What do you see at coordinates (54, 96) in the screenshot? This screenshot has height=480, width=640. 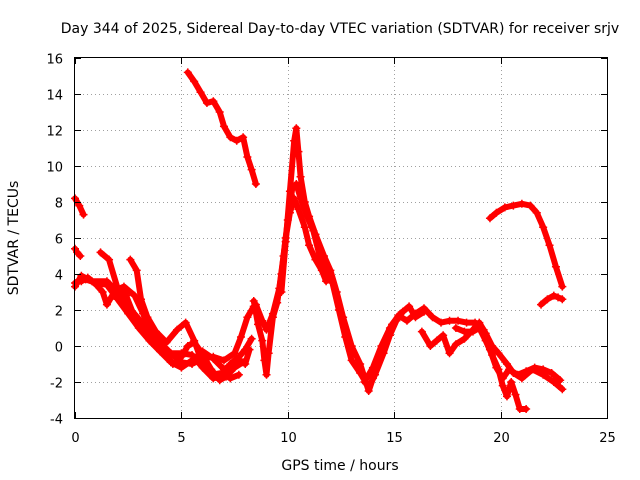 I see `y-tick-label: 14` at bounding box center [54, 96].